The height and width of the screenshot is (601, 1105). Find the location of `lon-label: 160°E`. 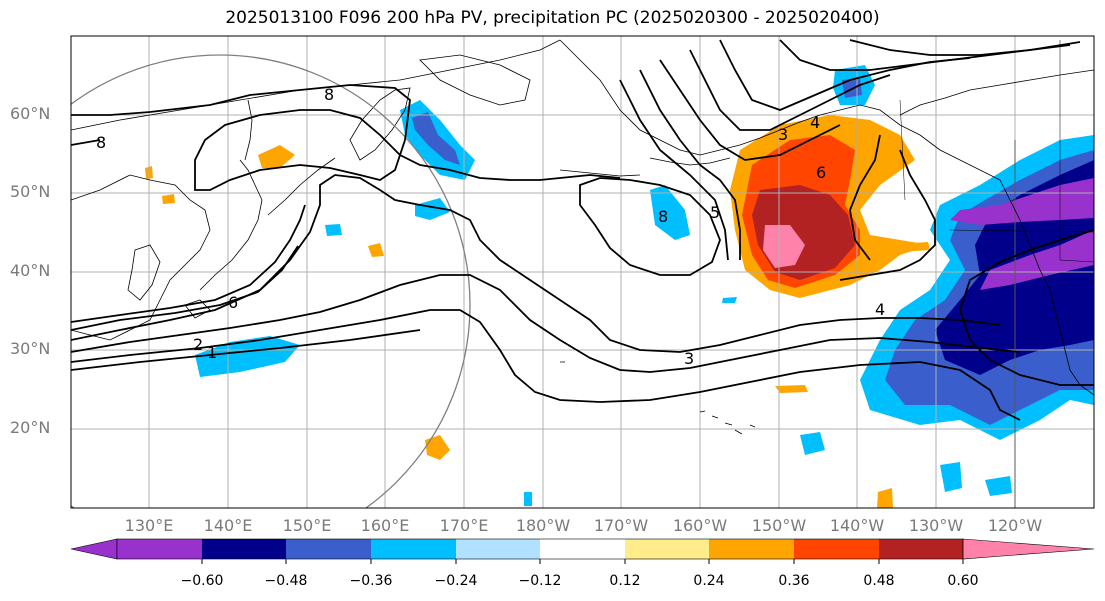

lon-label: 160°E is located at coordinates (385, 525).